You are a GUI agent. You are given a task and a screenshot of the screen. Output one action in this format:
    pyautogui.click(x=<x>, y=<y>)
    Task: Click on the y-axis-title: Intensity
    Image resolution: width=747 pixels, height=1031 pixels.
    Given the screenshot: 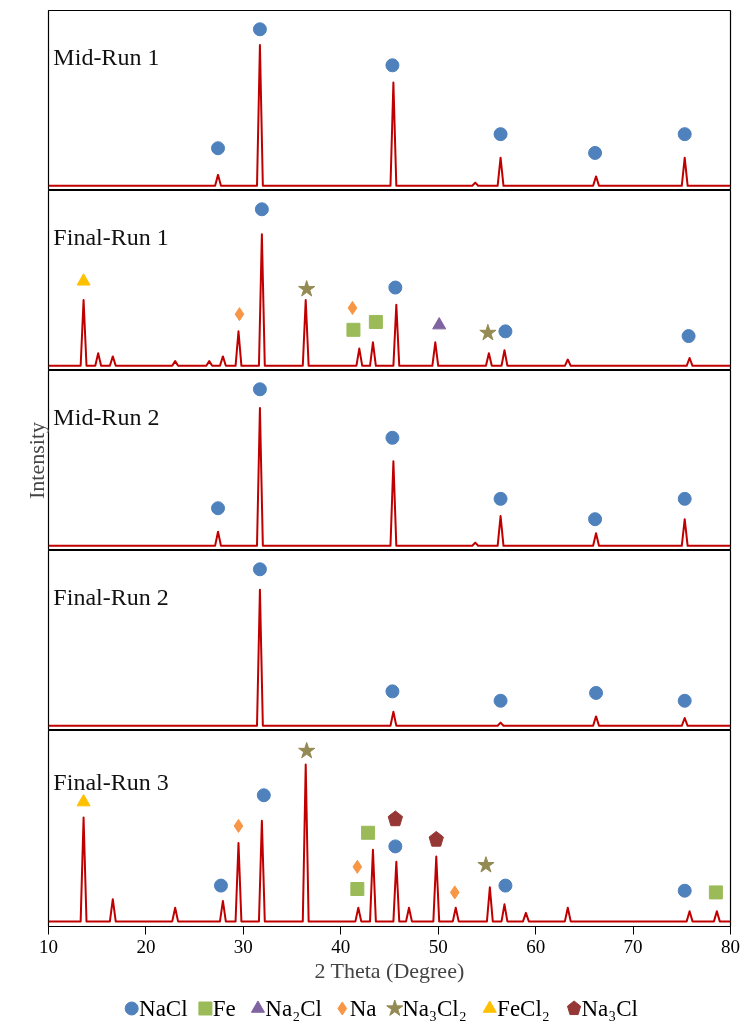 What is the action you would take?
    pyautogui.click(x=36, y=460)
    